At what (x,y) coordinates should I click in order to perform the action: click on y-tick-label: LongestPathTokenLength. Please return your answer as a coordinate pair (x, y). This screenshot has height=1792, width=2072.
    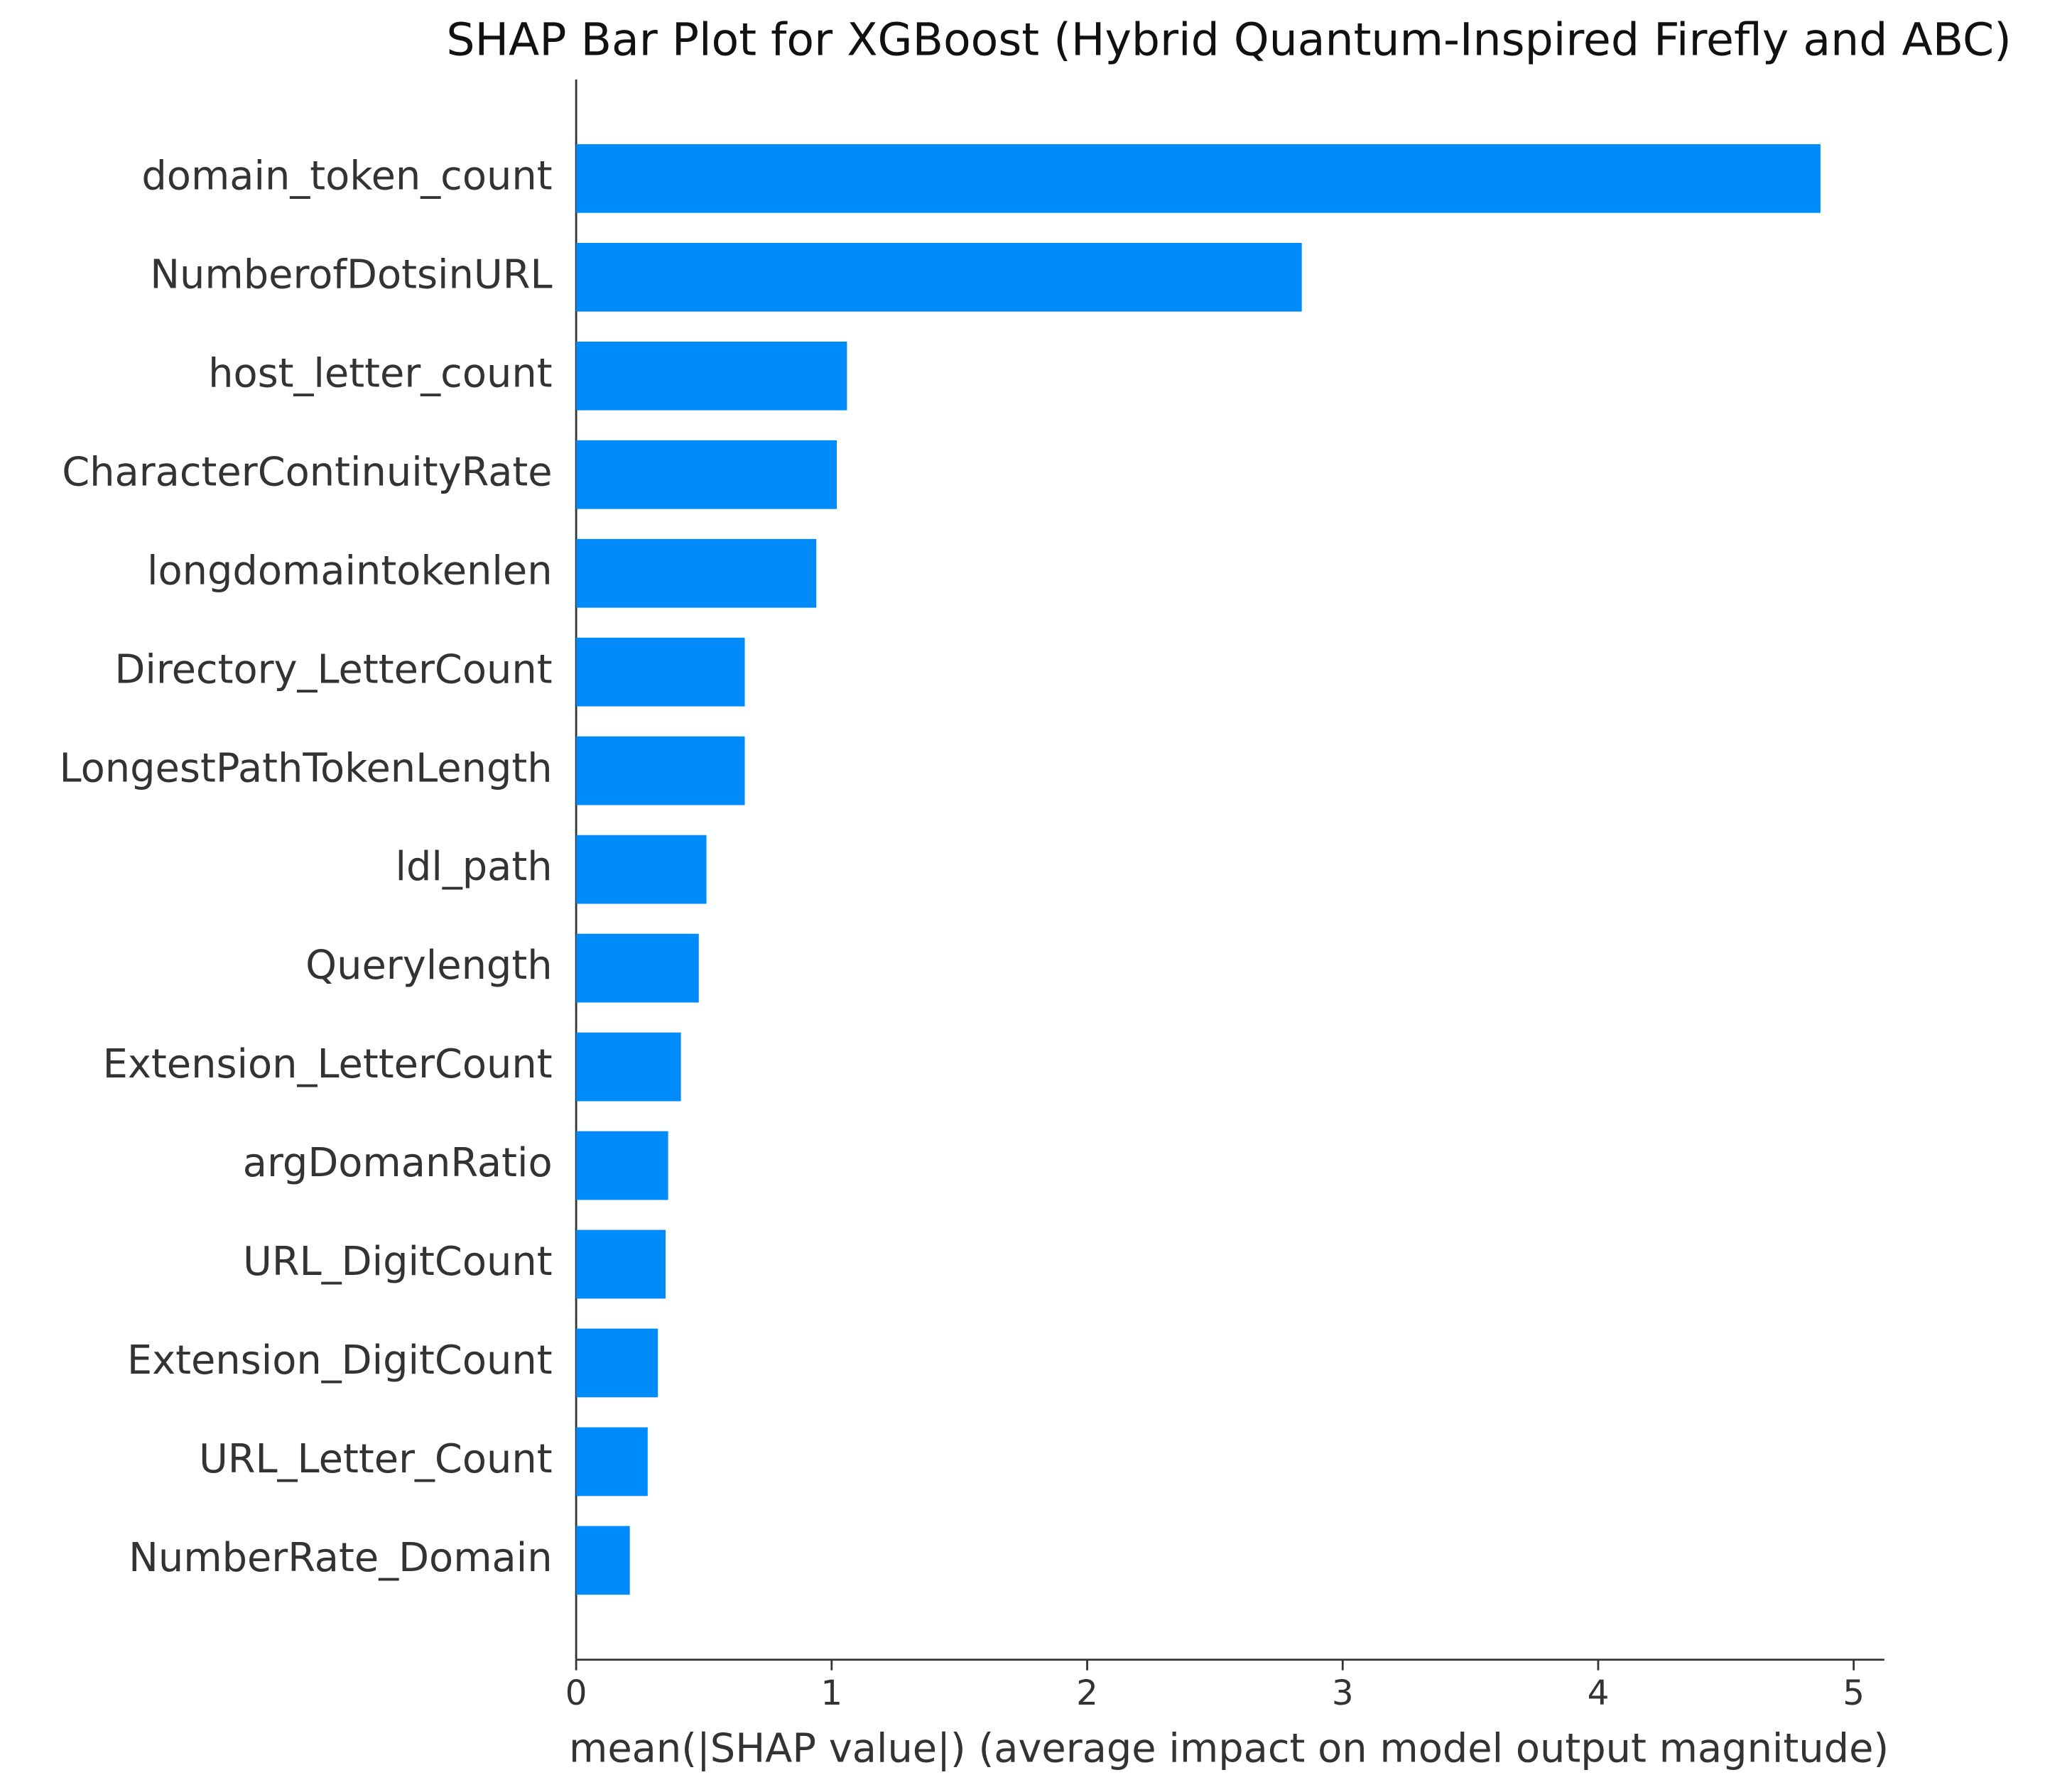
    Looking at the image, I should click on (306, 768).